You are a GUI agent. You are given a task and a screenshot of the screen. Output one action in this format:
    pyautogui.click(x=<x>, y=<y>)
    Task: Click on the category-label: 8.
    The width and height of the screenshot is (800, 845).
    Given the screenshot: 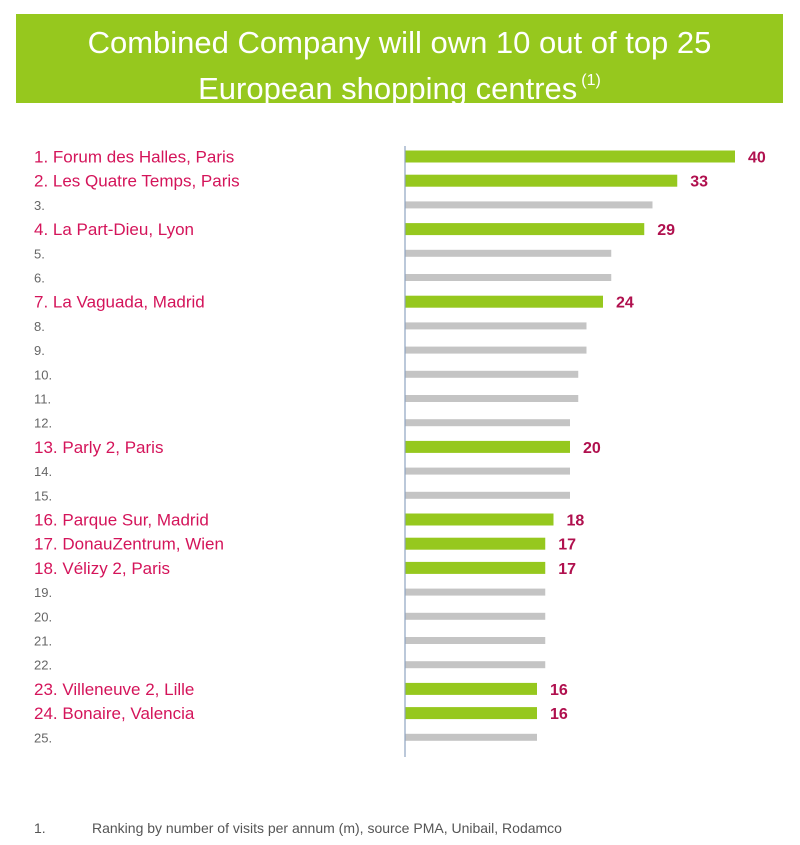 What is the action you would take?
    pyautogui.click(x=39, y=326)
    